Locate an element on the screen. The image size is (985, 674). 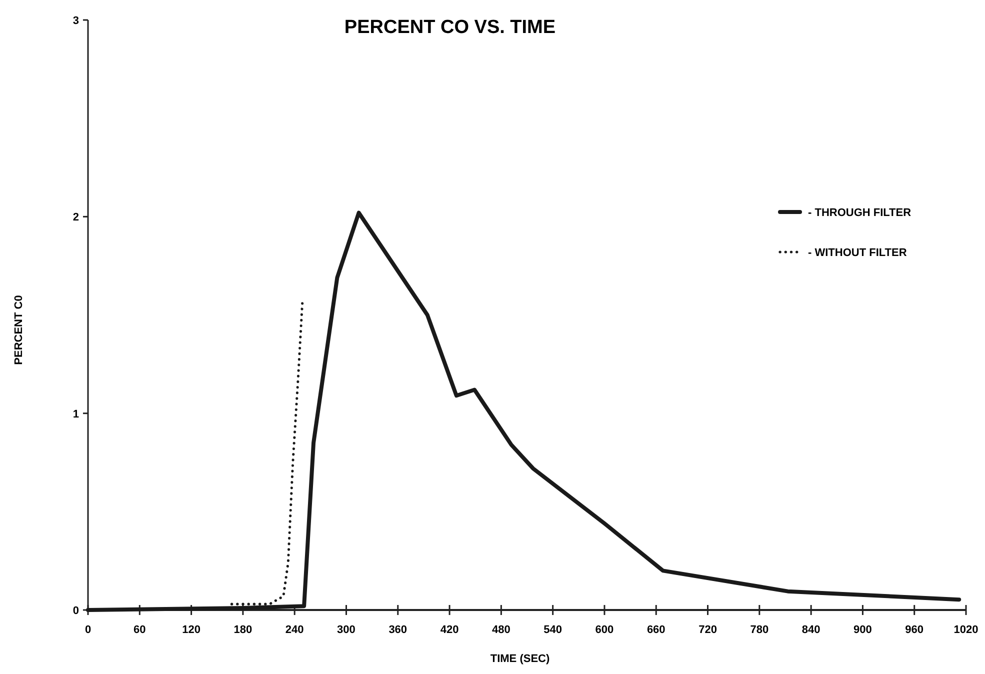
chart-title: PERCENT CO VS. TIME is located at coordinates (450, 27).